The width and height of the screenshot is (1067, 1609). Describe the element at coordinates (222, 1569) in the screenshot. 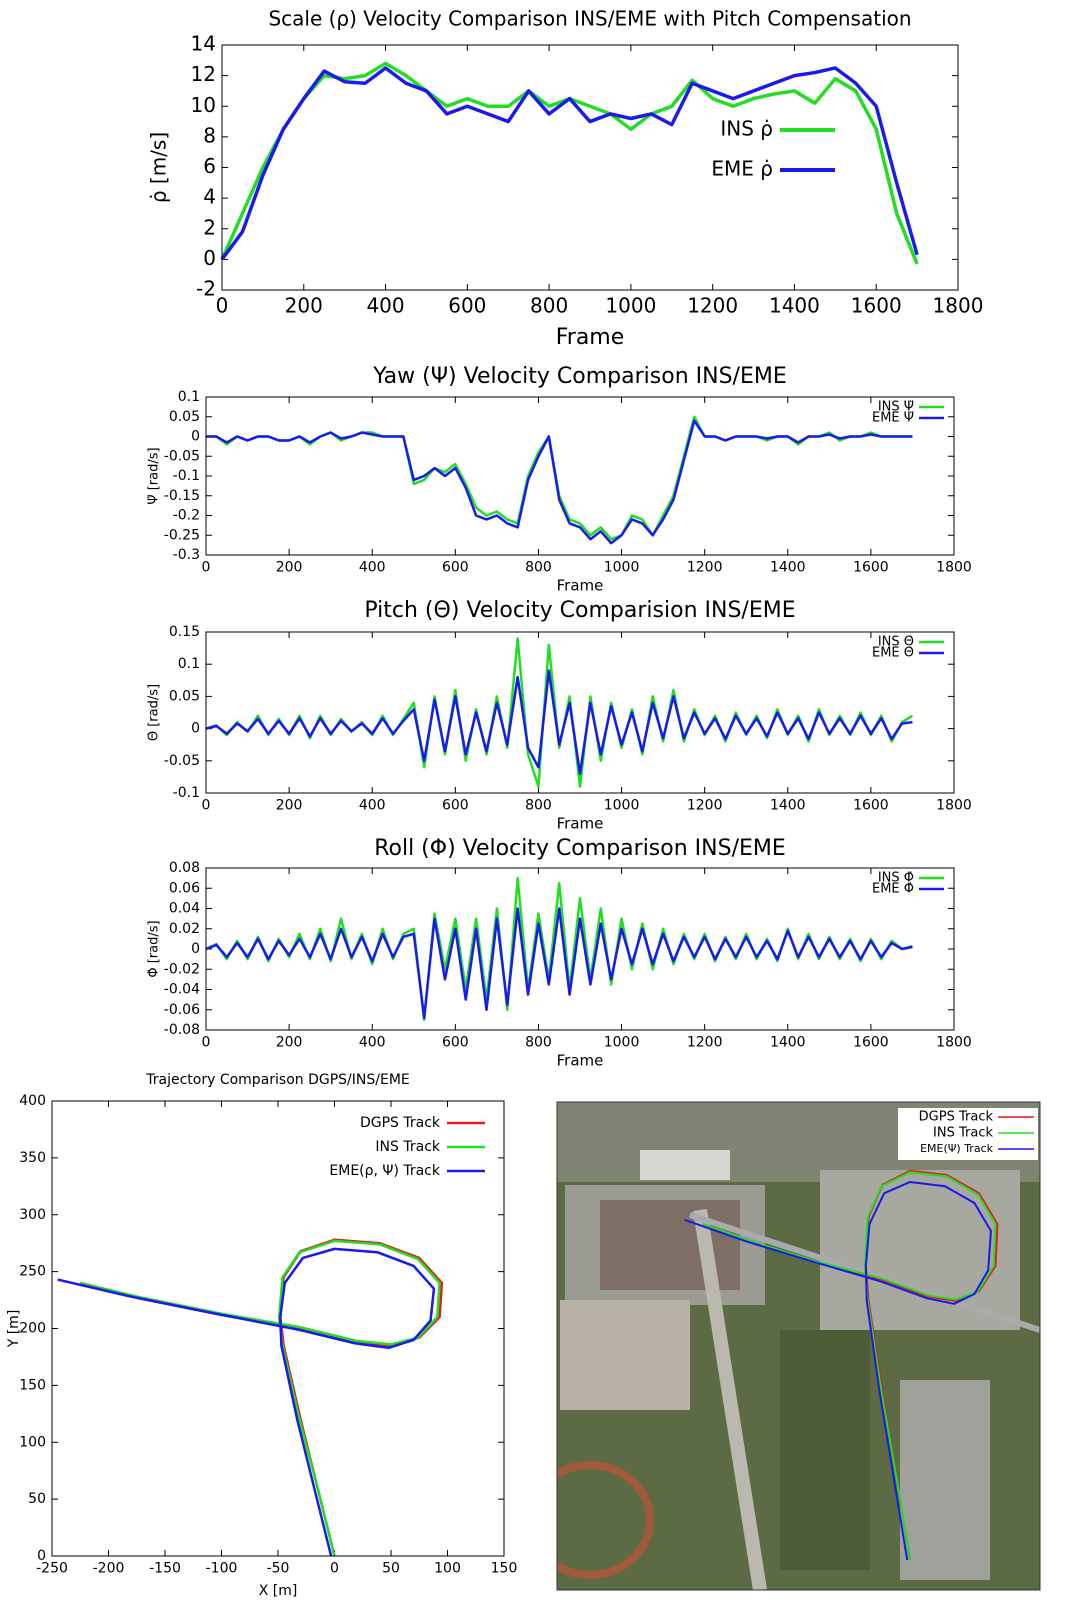

I see `x-tick-label: -100` at that location.